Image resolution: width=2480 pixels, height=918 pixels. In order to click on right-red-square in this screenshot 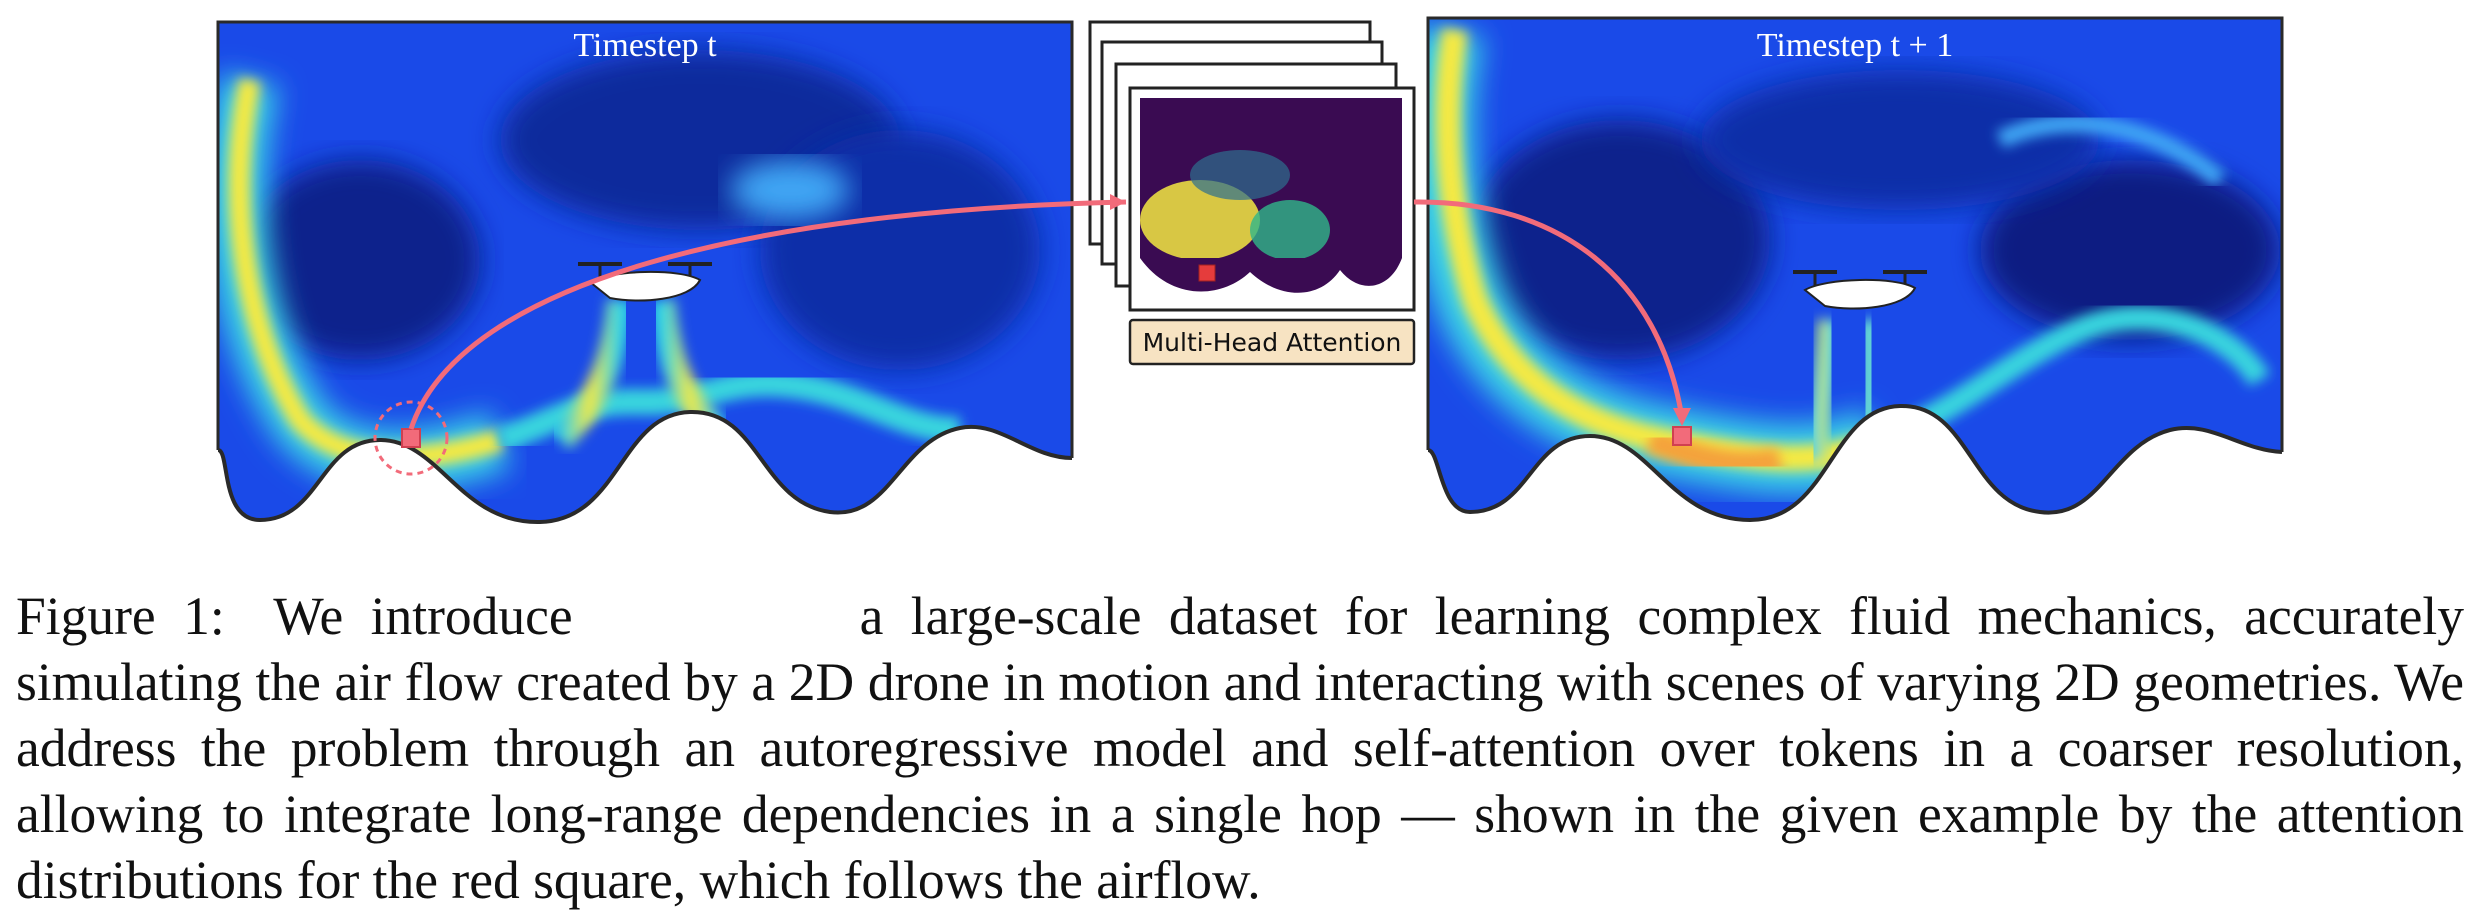, I will do `click(1682, 436)`.